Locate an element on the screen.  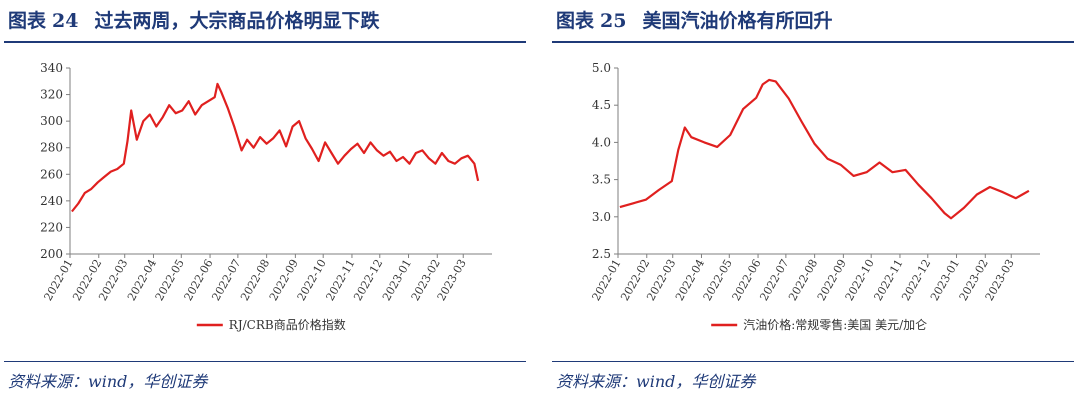
y-tick-label: 4.5 is located at coordinates (601, 105).